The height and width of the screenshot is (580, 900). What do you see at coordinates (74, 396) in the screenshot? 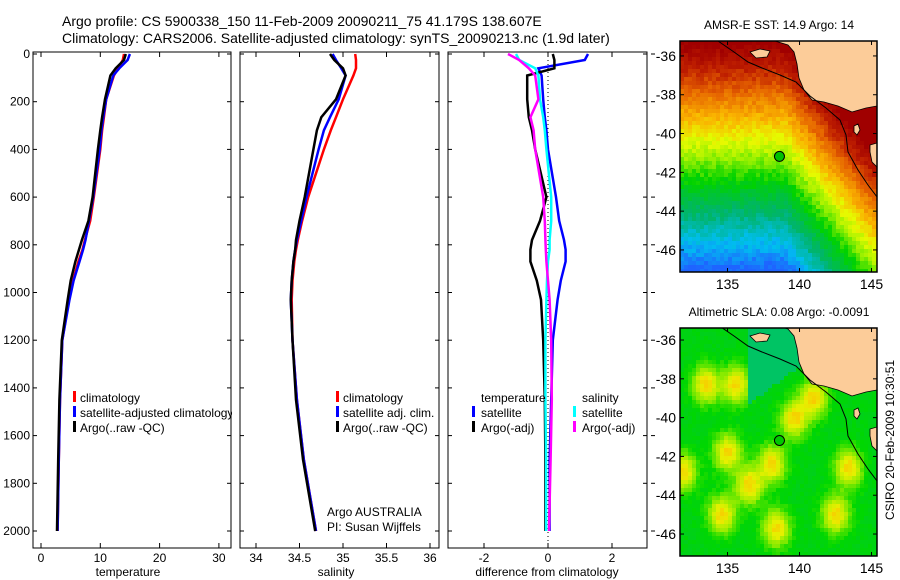
I see `legend-swatch-climatology` at bounding box center [74, 396].